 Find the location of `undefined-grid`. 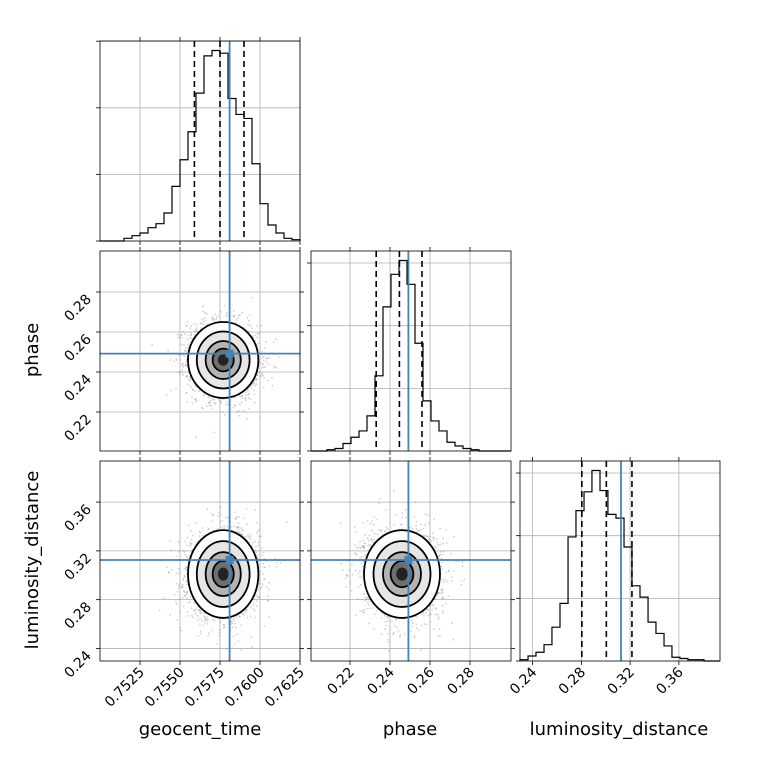

undefined-grid is located at coordinates (410, 351).